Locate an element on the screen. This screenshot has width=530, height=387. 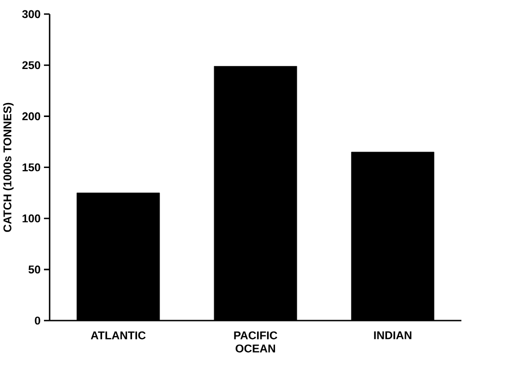
y-tick-label: 0 is located at coordinates (37, 320).